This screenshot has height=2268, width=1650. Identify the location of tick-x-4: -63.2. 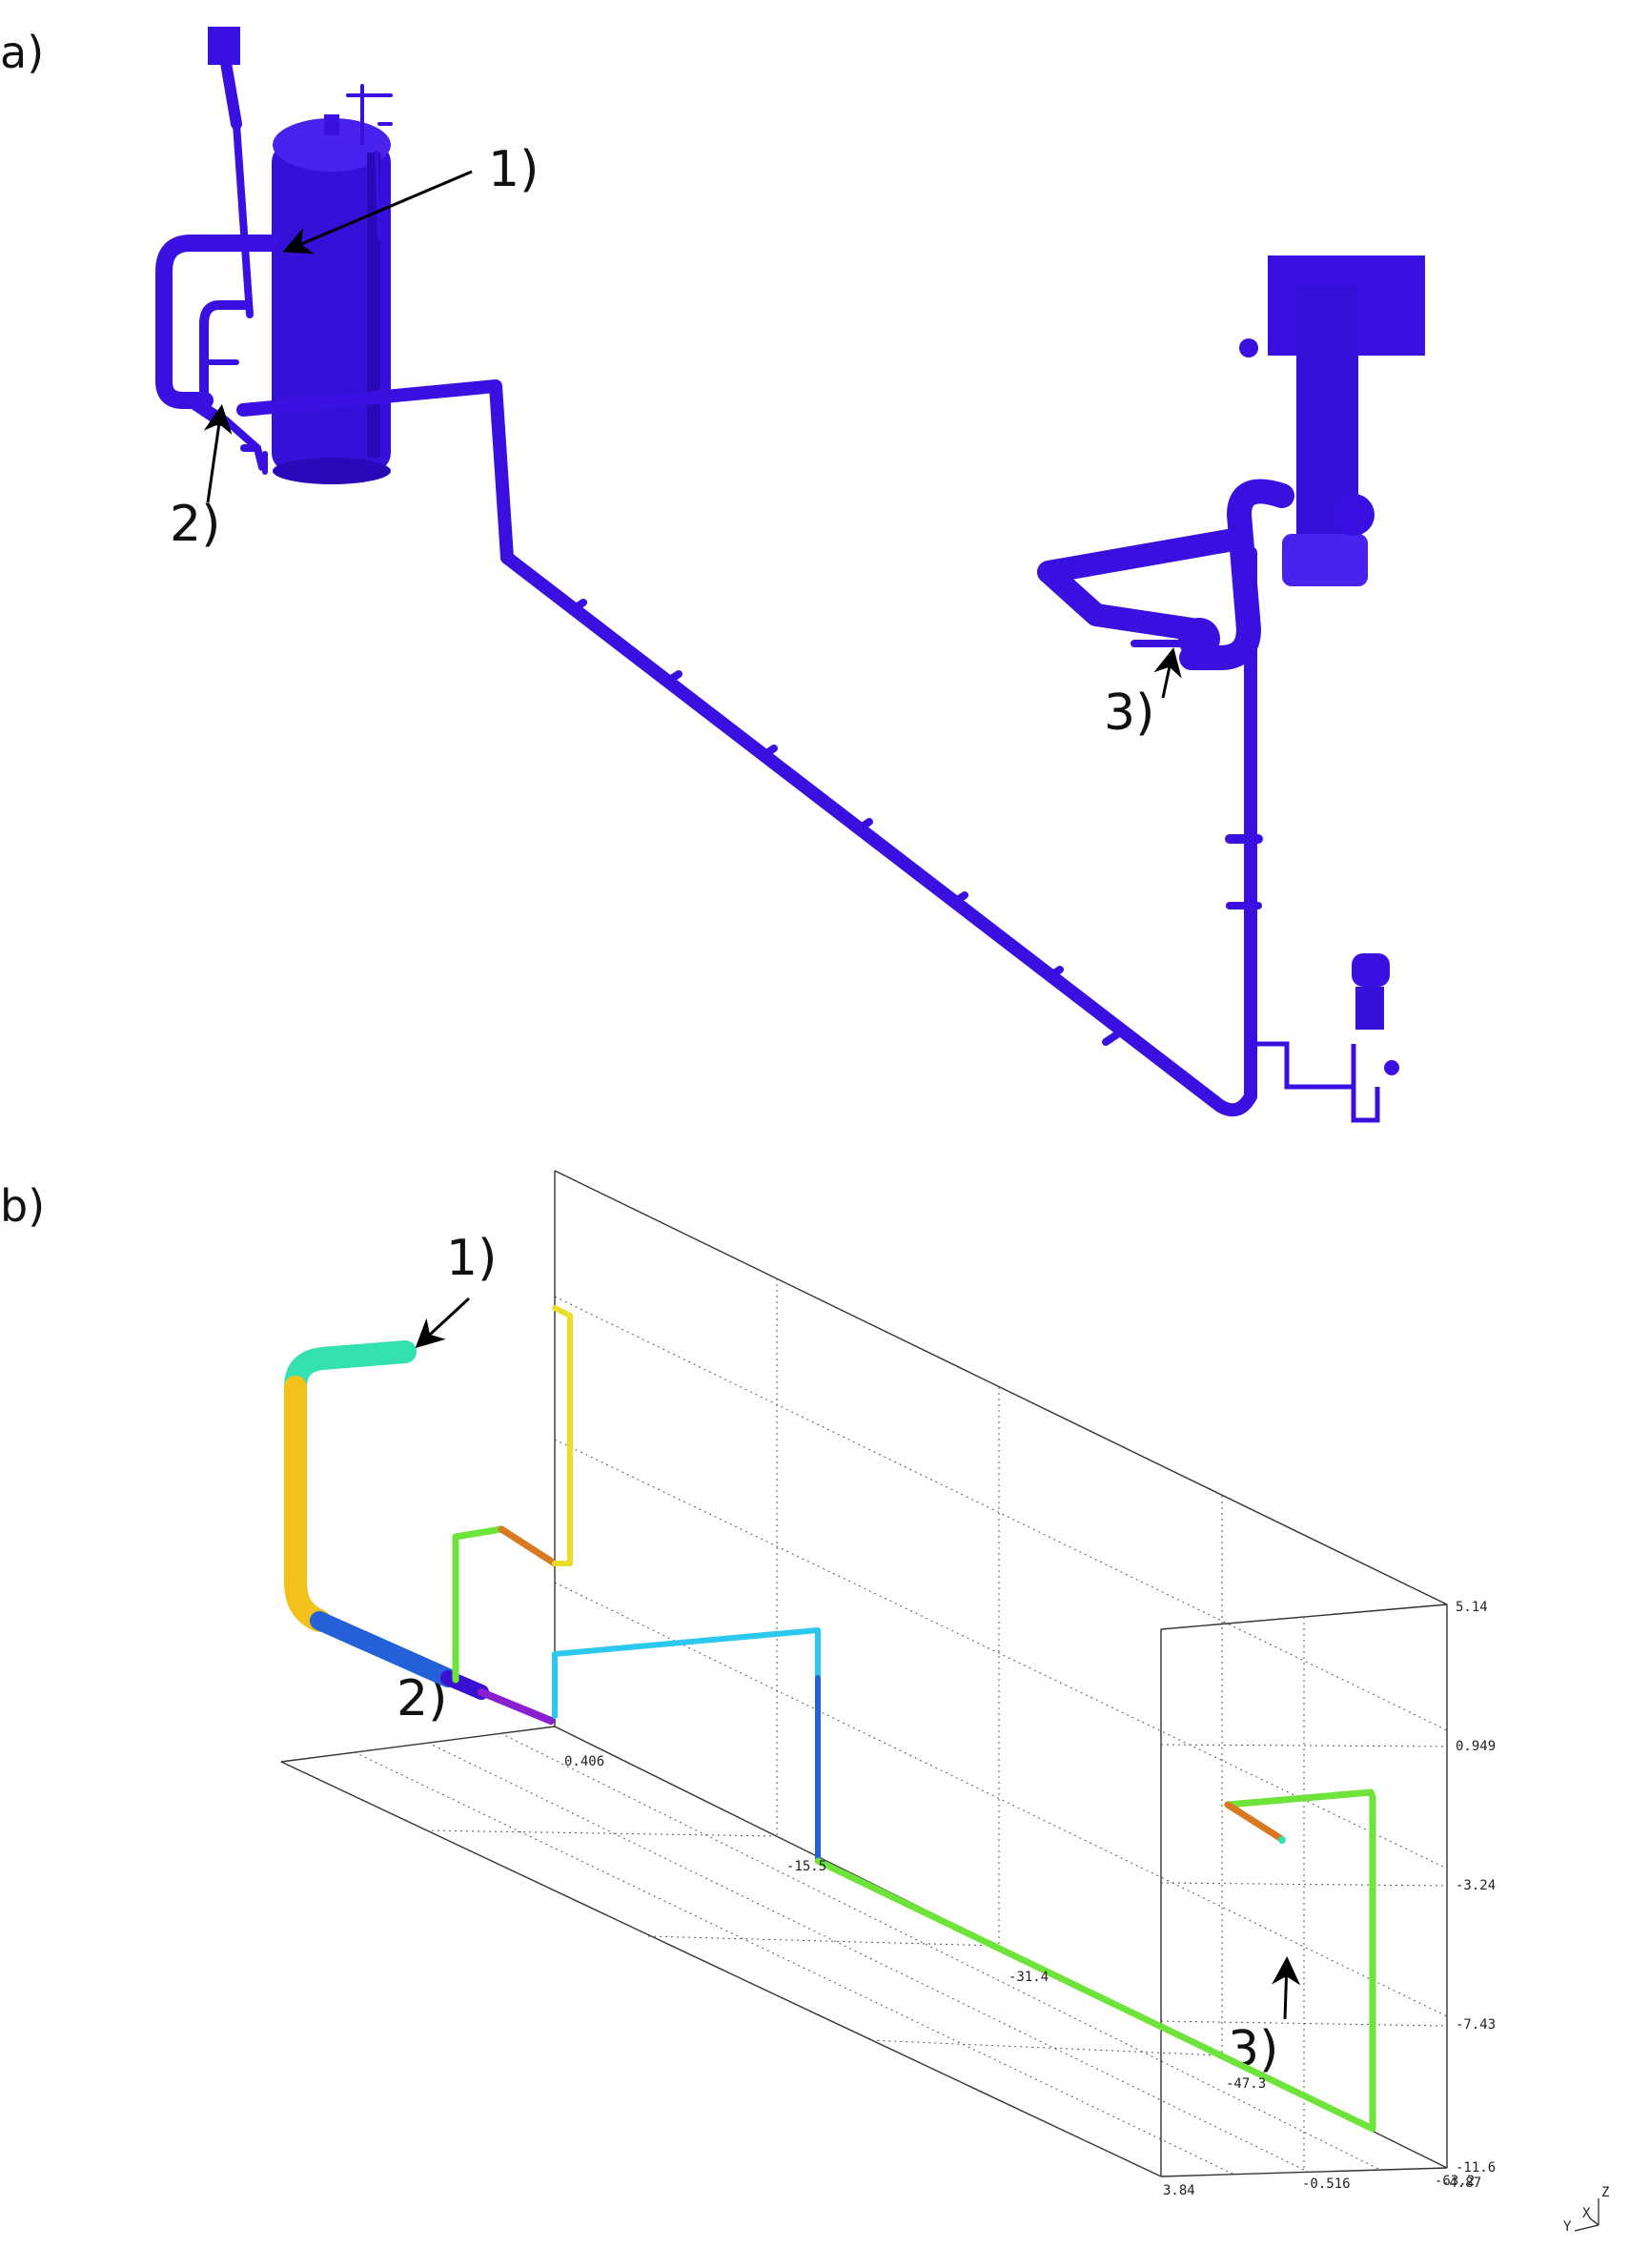
(1455, 2181).